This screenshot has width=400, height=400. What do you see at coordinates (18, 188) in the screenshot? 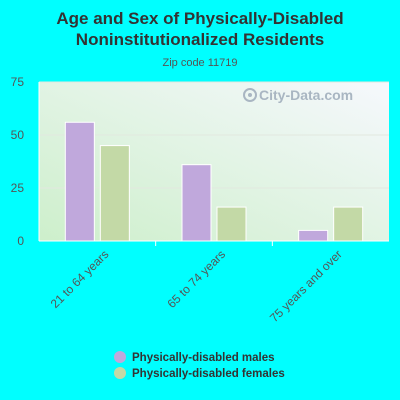
I see `y-tick-label: 25` at bounding box center [18, 188].